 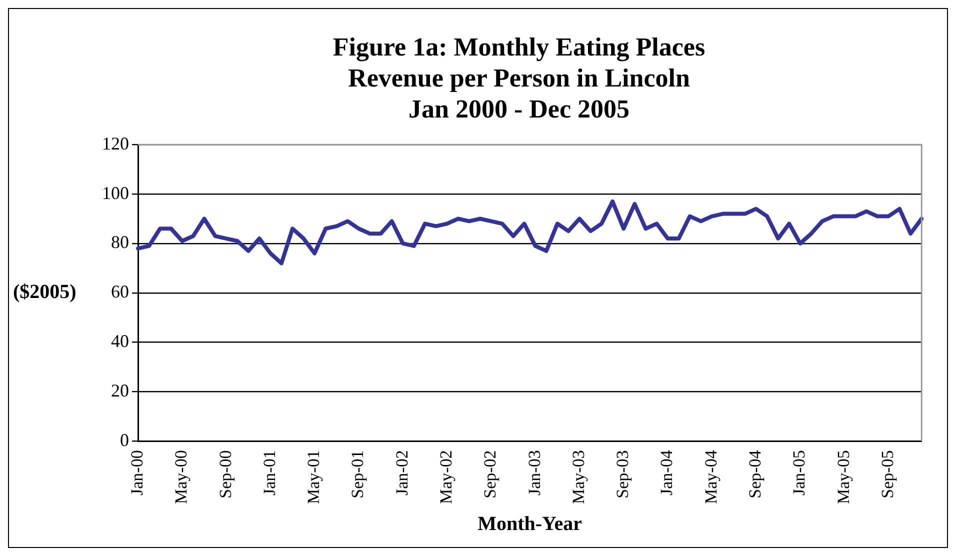 What do you see at coordinates (446, 477) in the screenshot?
I see `x-tick-label: May-02` at bounding box center [446, 477].